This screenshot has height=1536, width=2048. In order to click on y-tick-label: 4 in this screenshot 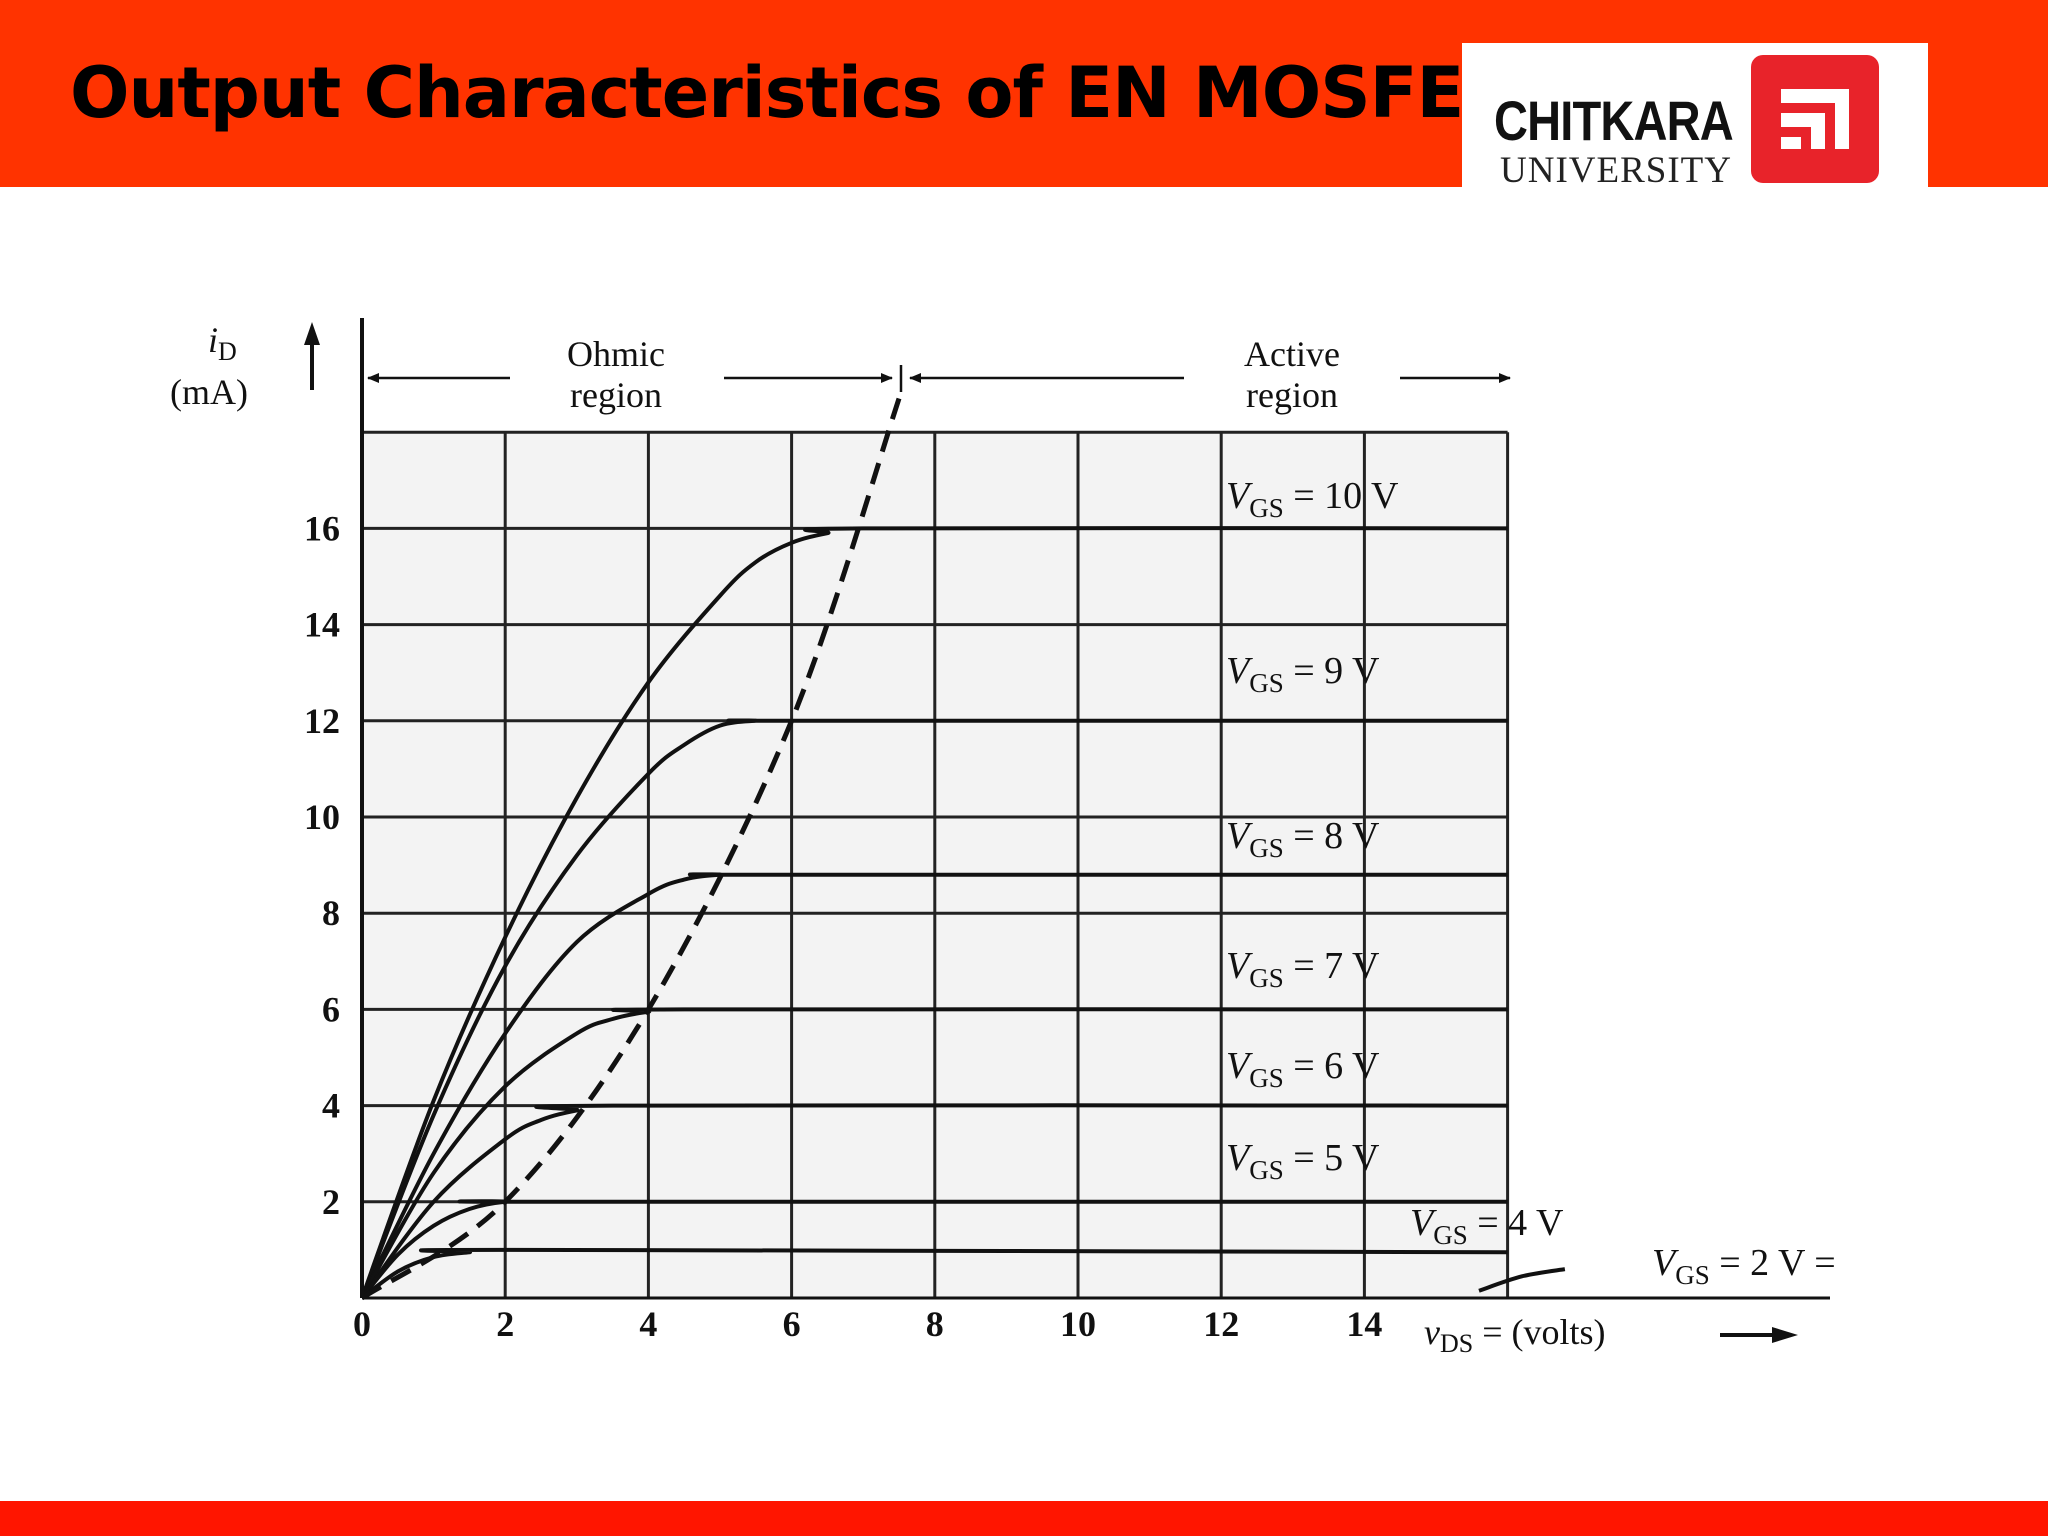, I will do `click(331, 1106)`.